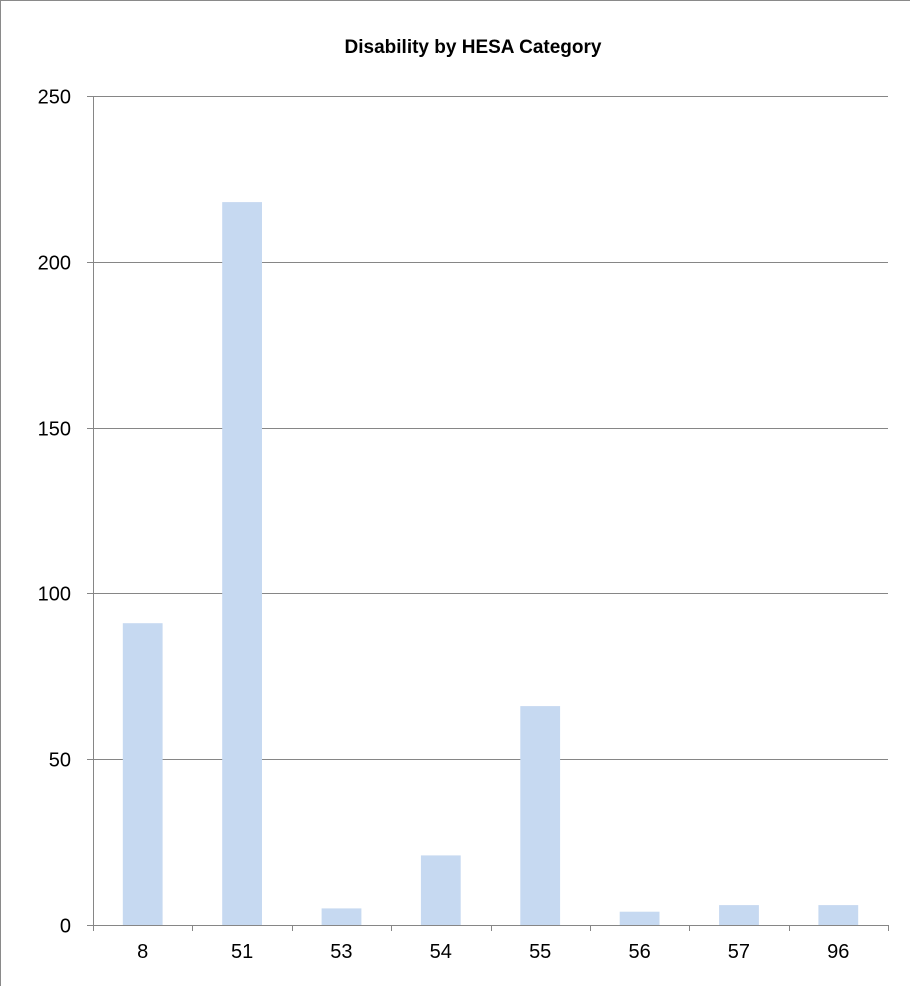 Image resolution: width=910 pixels, height=986 pixels. Describe the element at coordinates (639, 952) in the screenshot. I see `x-tick-label: 56` at that location.